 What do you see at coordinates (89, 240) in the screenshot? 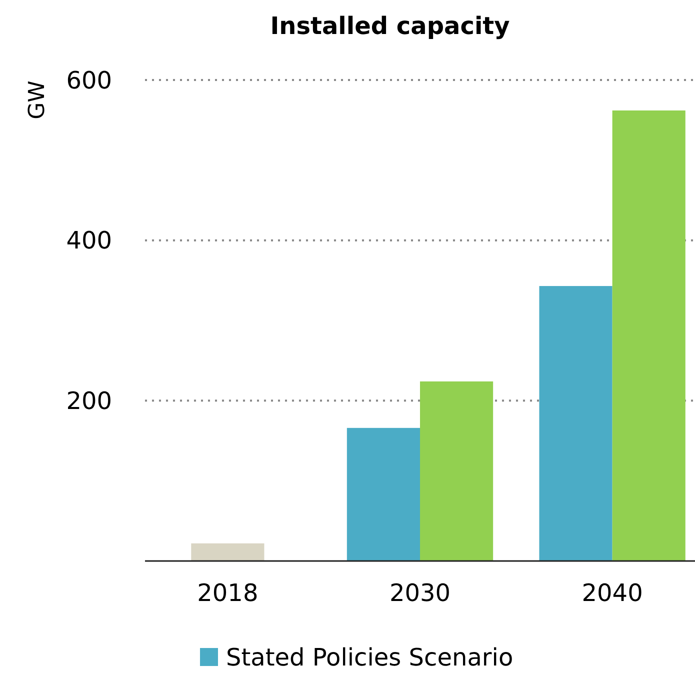
I see `y-tick-label: 400` at bounding box center [89, 240].